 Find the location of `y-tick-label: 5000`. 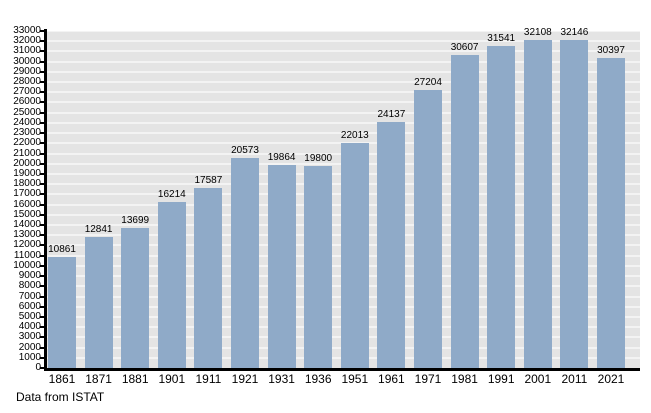

y-tick-label: 5000 is located at coordinates (29, 316).